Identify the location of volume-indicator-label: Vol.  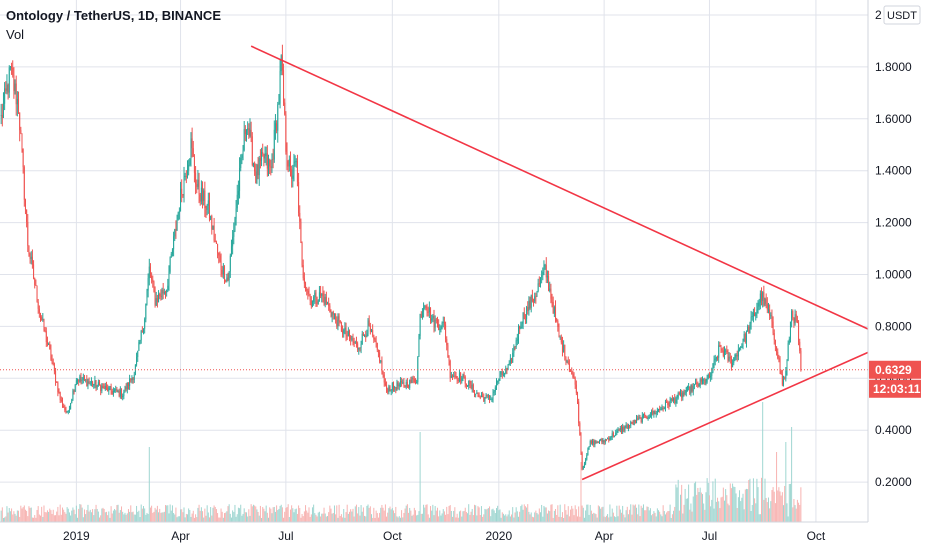
(15, 34).